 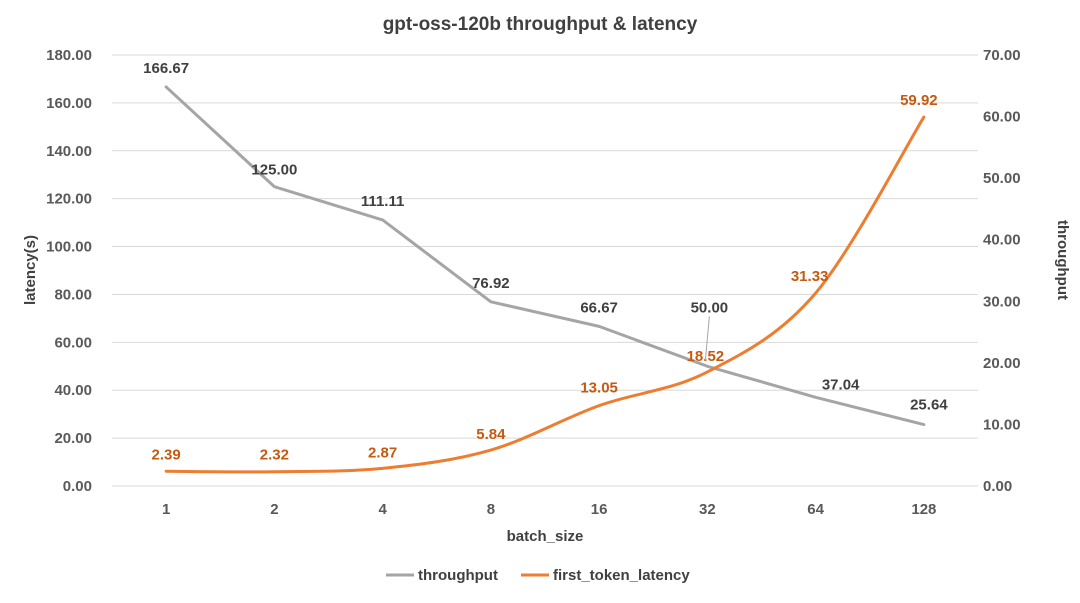 I want to click on left-axis-tick-label: 20.00, so click(x=73, y=438).